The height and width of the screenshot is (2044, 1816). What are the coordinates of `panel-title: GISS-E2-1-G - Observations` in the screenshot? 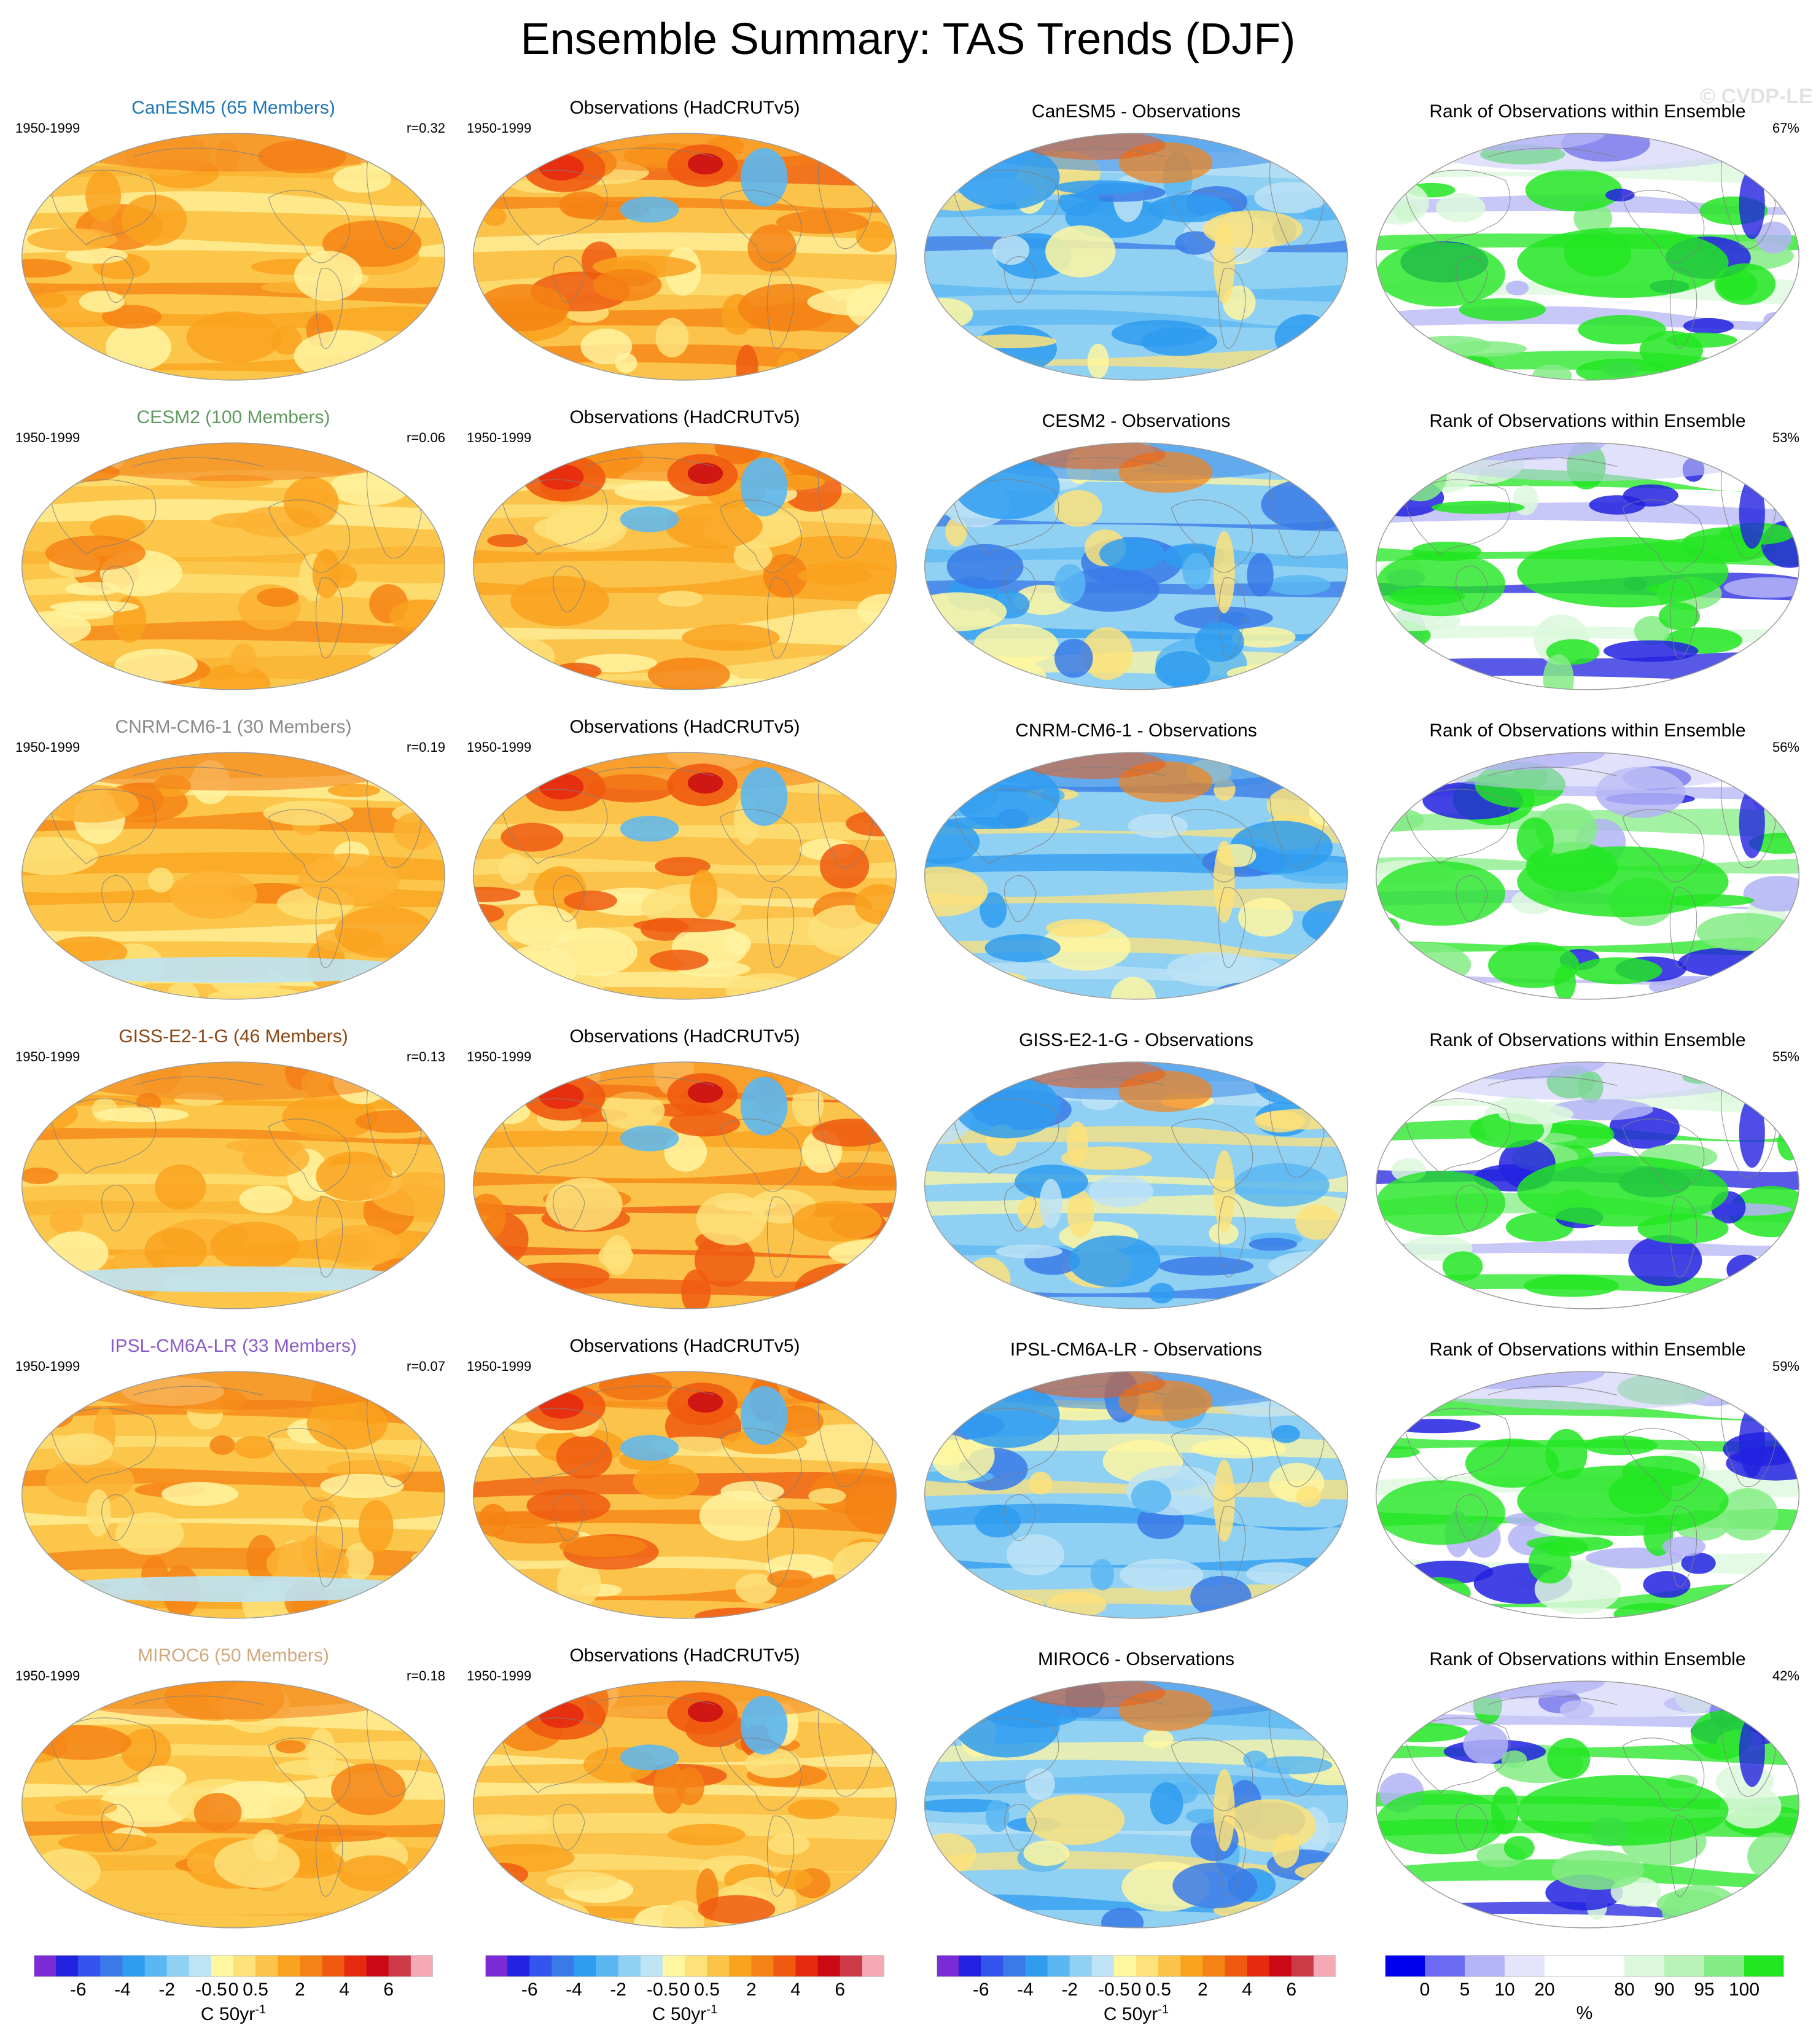 It's located at (1136, 1040).